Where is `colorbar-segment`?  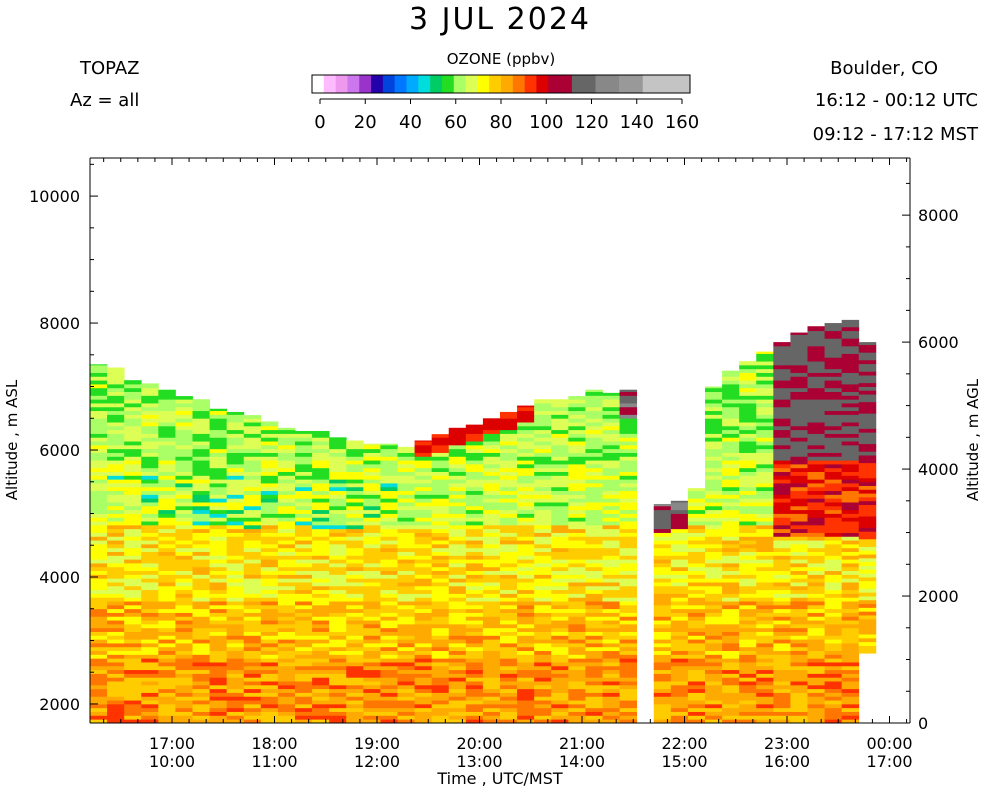 colorbar-segment is located at coordinates (400, 84).